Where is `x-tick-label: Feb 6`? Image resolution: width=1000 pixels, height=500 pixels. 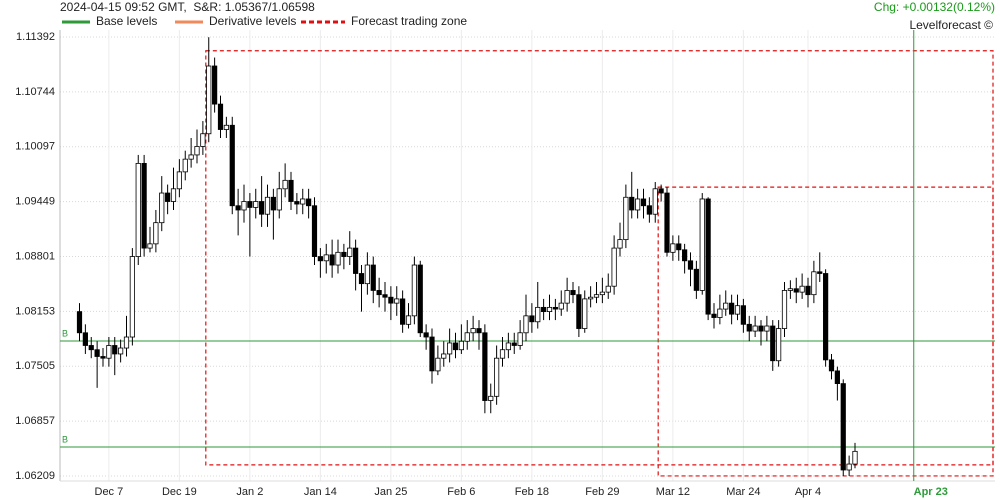
x-tick-label: Feb 6 is located at coordinates (461, 492).